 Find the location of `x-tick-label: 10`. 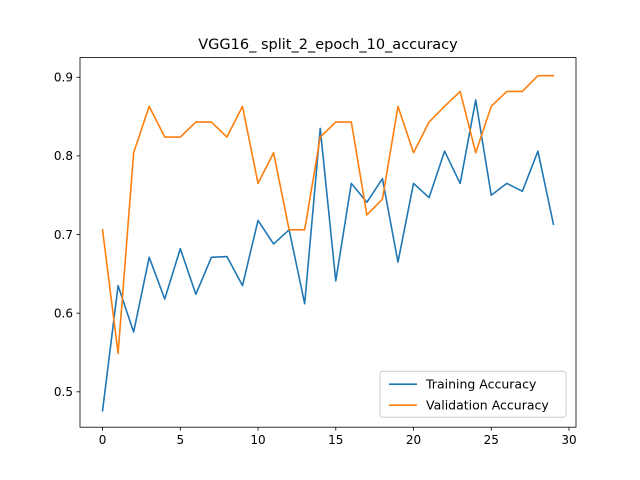

x-tick-label: 10 is located at coordinates (257, 440).